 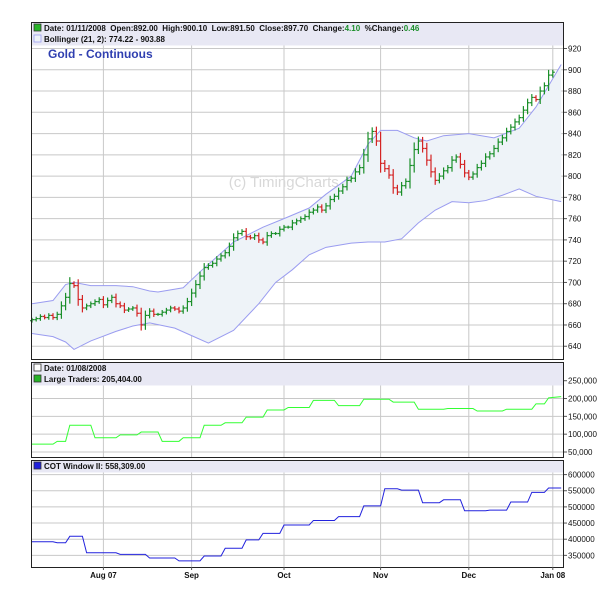 What do you see at coordinates (575, 91) in the screenshot?
I see `y-tick-label: 880` at bounding box center [575, 91].